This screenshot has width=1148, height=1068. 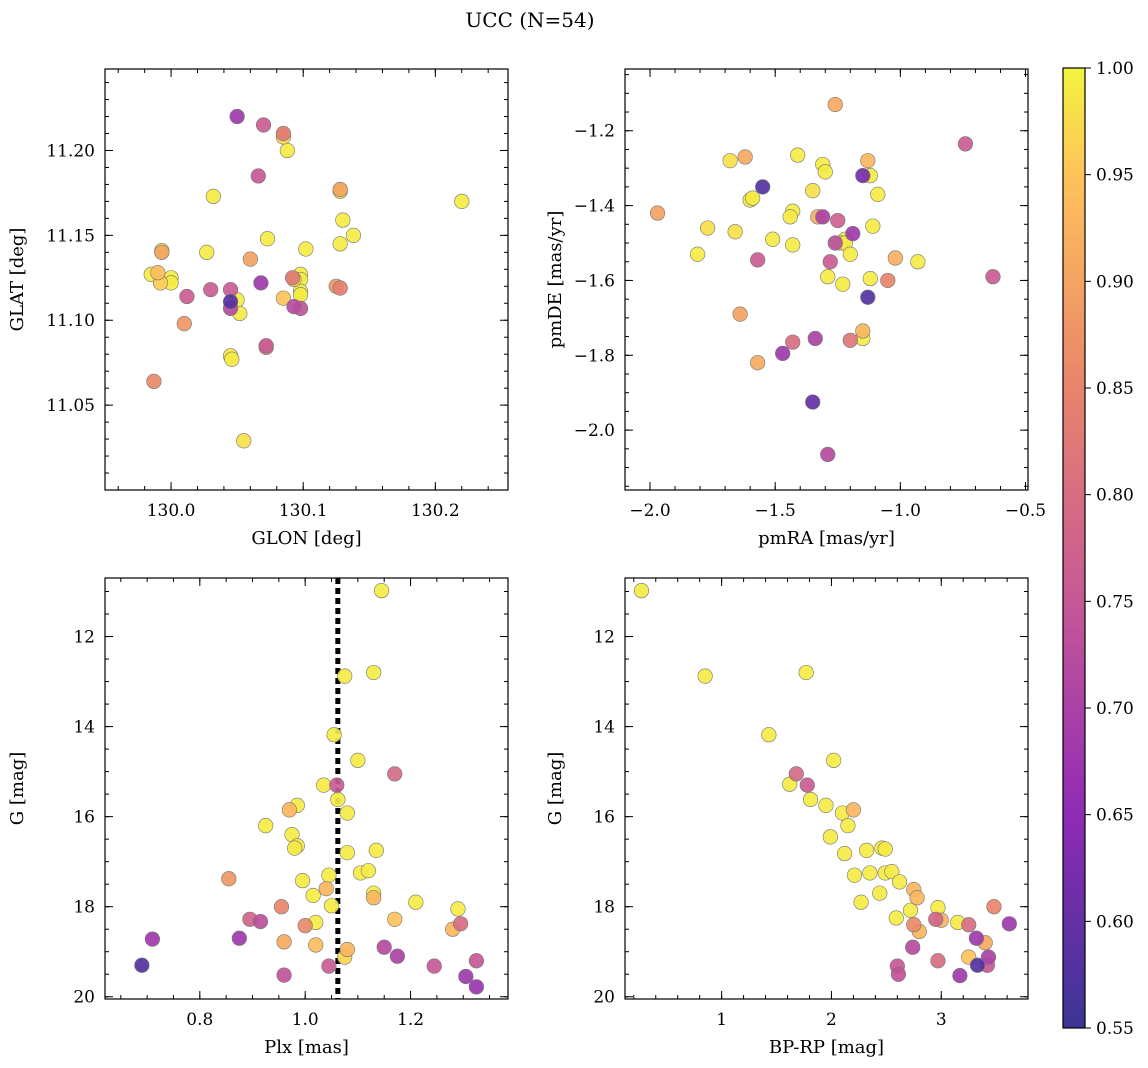 I want to click on x-tick-label: 1.2, so click(x=410, y=1020).